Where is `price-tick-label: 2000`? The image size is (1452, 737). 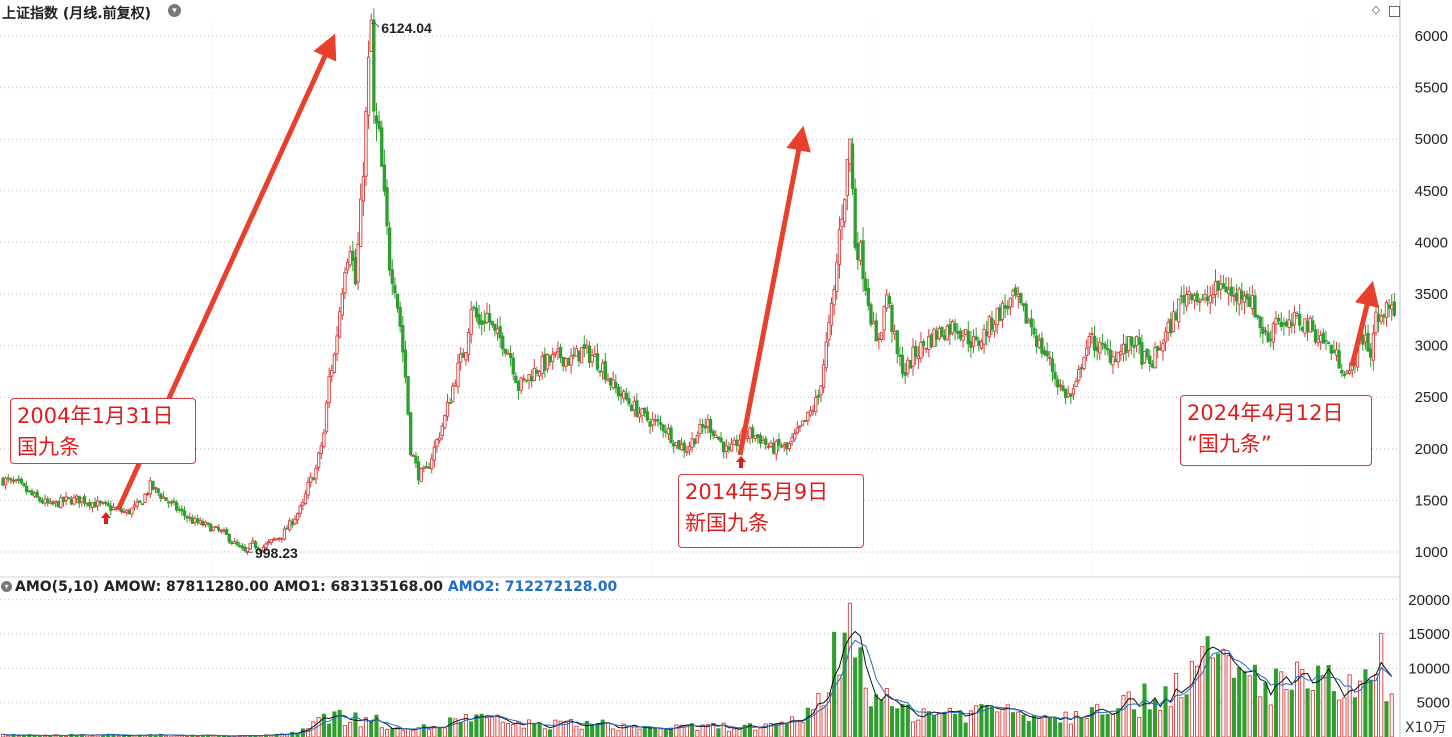 price-tick-label: 2000 is located at coordinates (1431, 449).